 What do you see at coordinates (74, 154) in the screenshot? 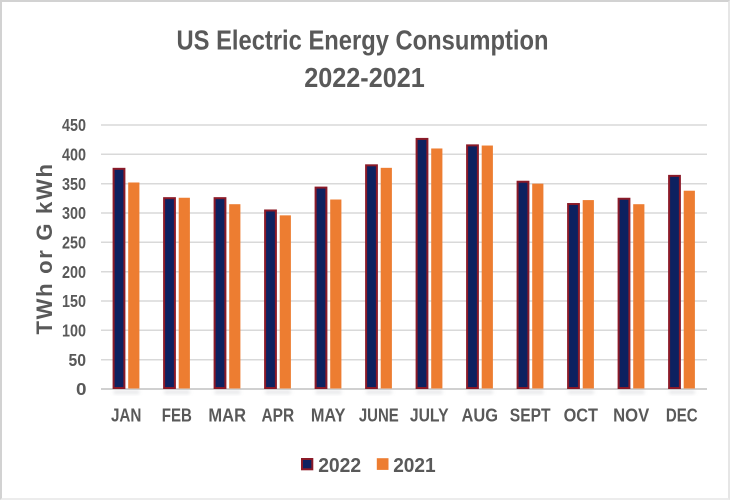
I see `svg-text: 400` at bounding box center [74, 154].